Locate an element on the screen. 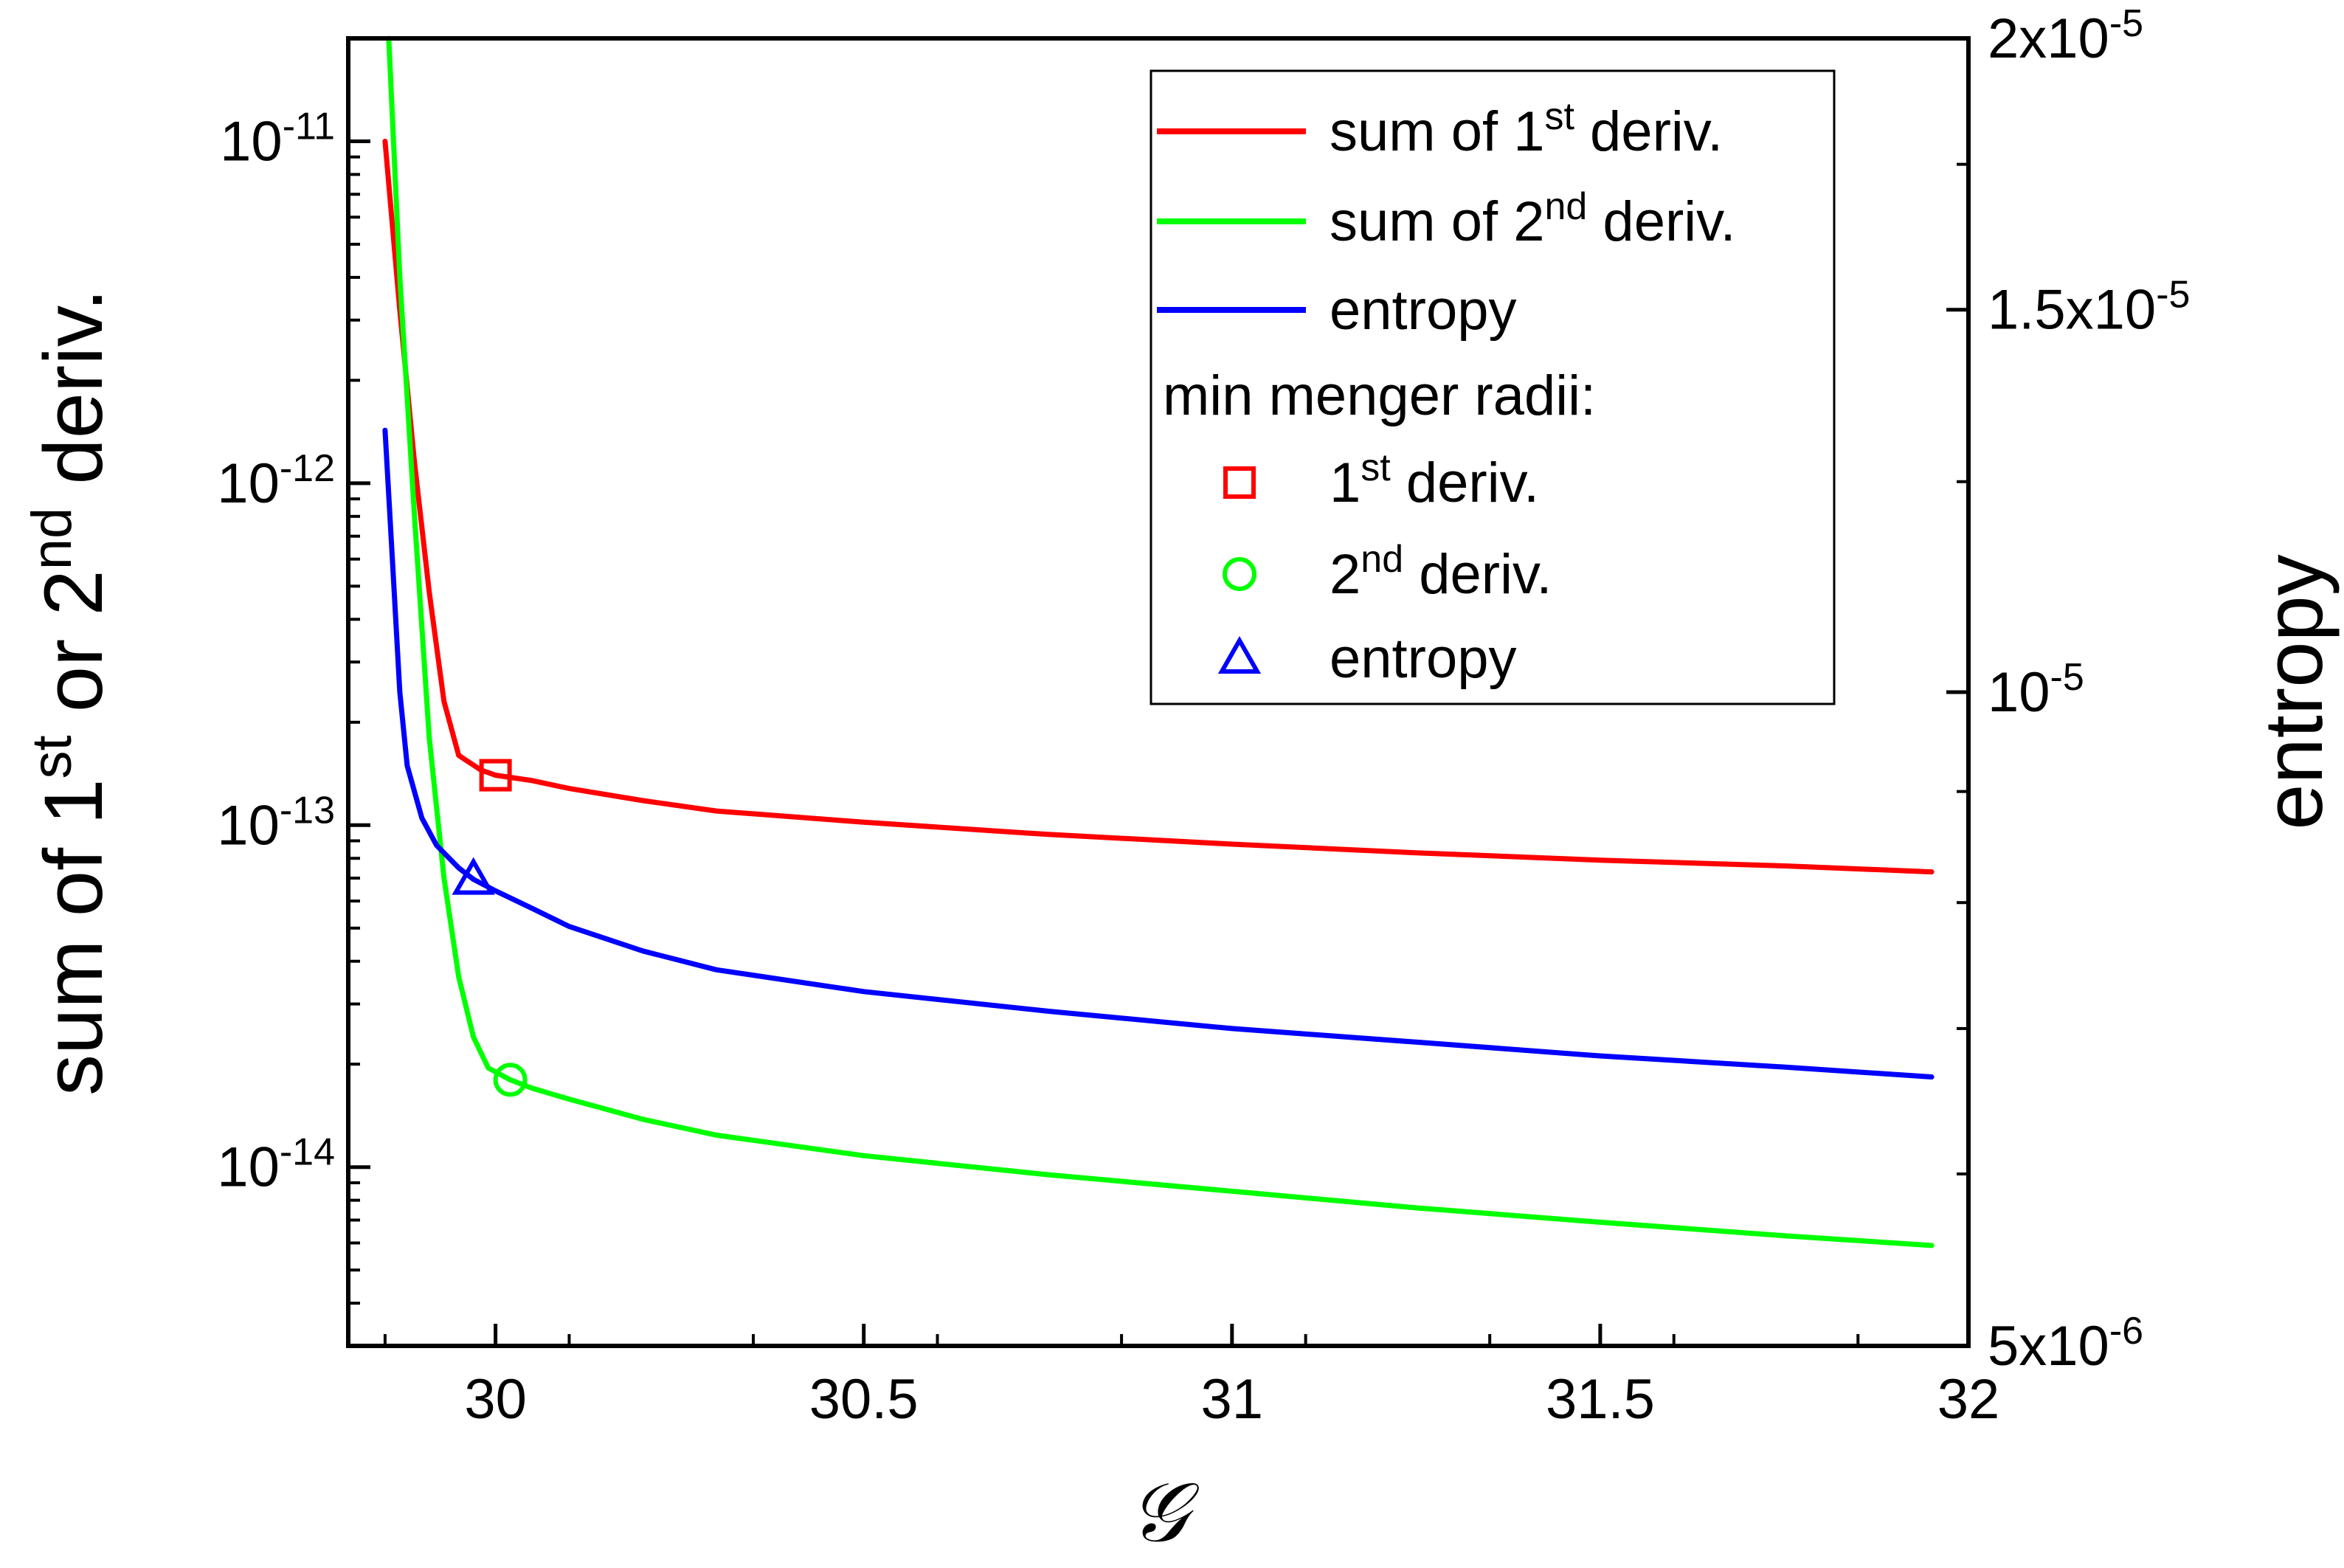  legend-box is located at coordinates (1492, 387).